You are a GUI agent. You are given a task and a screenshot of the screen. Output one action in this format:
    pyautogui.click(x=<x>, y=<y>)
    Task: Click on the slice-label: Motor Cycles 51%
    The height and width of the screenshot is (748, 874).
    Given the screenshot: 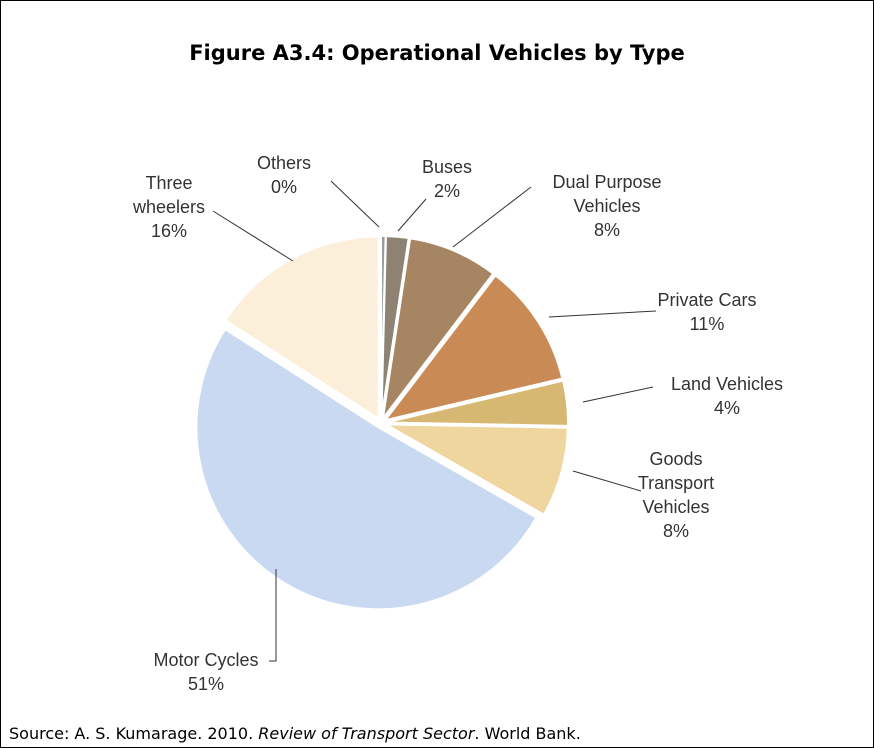 What is the action you would take?
    pyautogui.click(x=206, y=672)
    